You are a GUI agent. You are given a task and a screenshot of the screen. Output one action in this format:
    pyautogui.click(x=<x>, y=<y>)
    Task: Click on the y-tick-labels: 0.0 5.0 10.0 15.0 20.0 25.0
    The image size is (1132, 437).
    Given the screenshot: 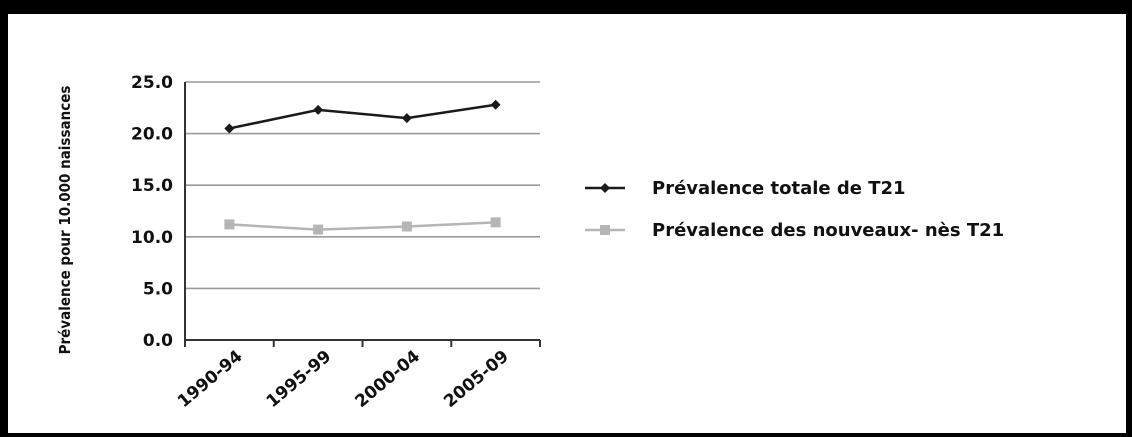 What is the action you would take?
    pyautogui.click(x=152, y=212)
    